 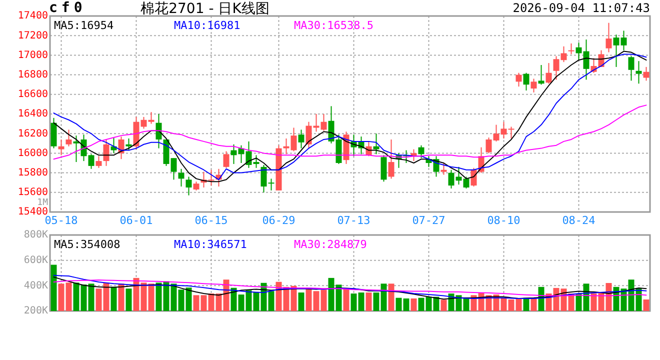 I want to click on y-tick-label: 17200, so click(x=33, y=36).